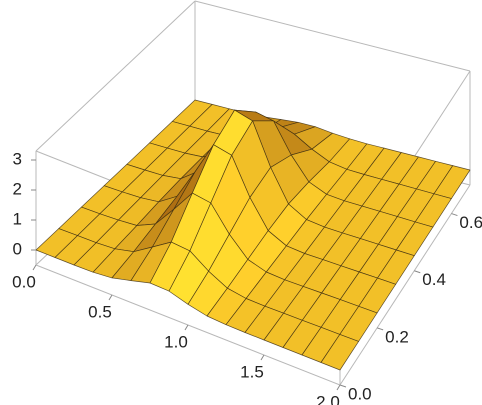  Describe the element at coordinates (434, 279) in the screenshot. I see `y-tick-label: 0.4` at that location.